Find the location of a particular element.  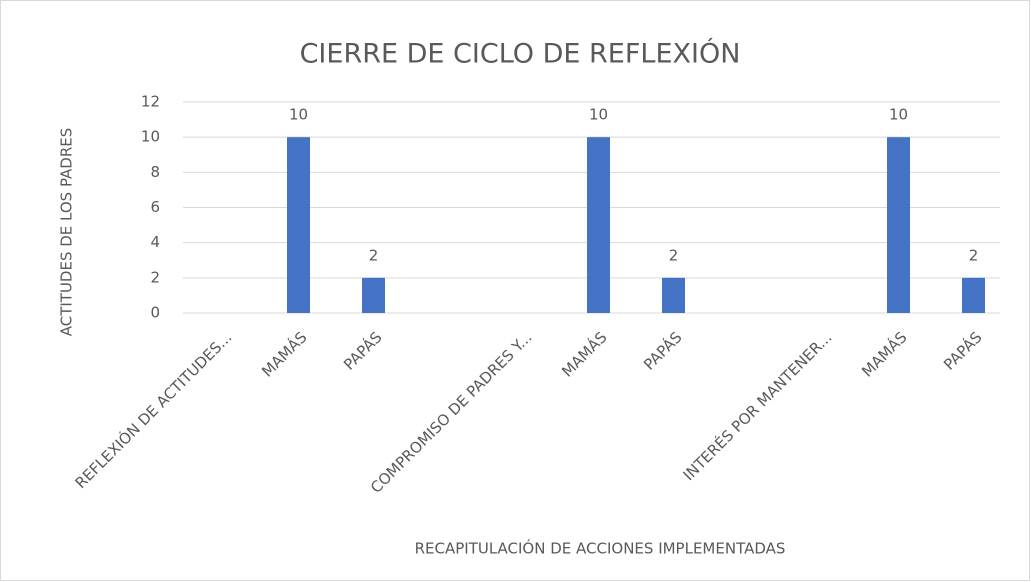

y-axis-label: ACTITUDES DE LOS PADRES is located at coordinates (67, 232).